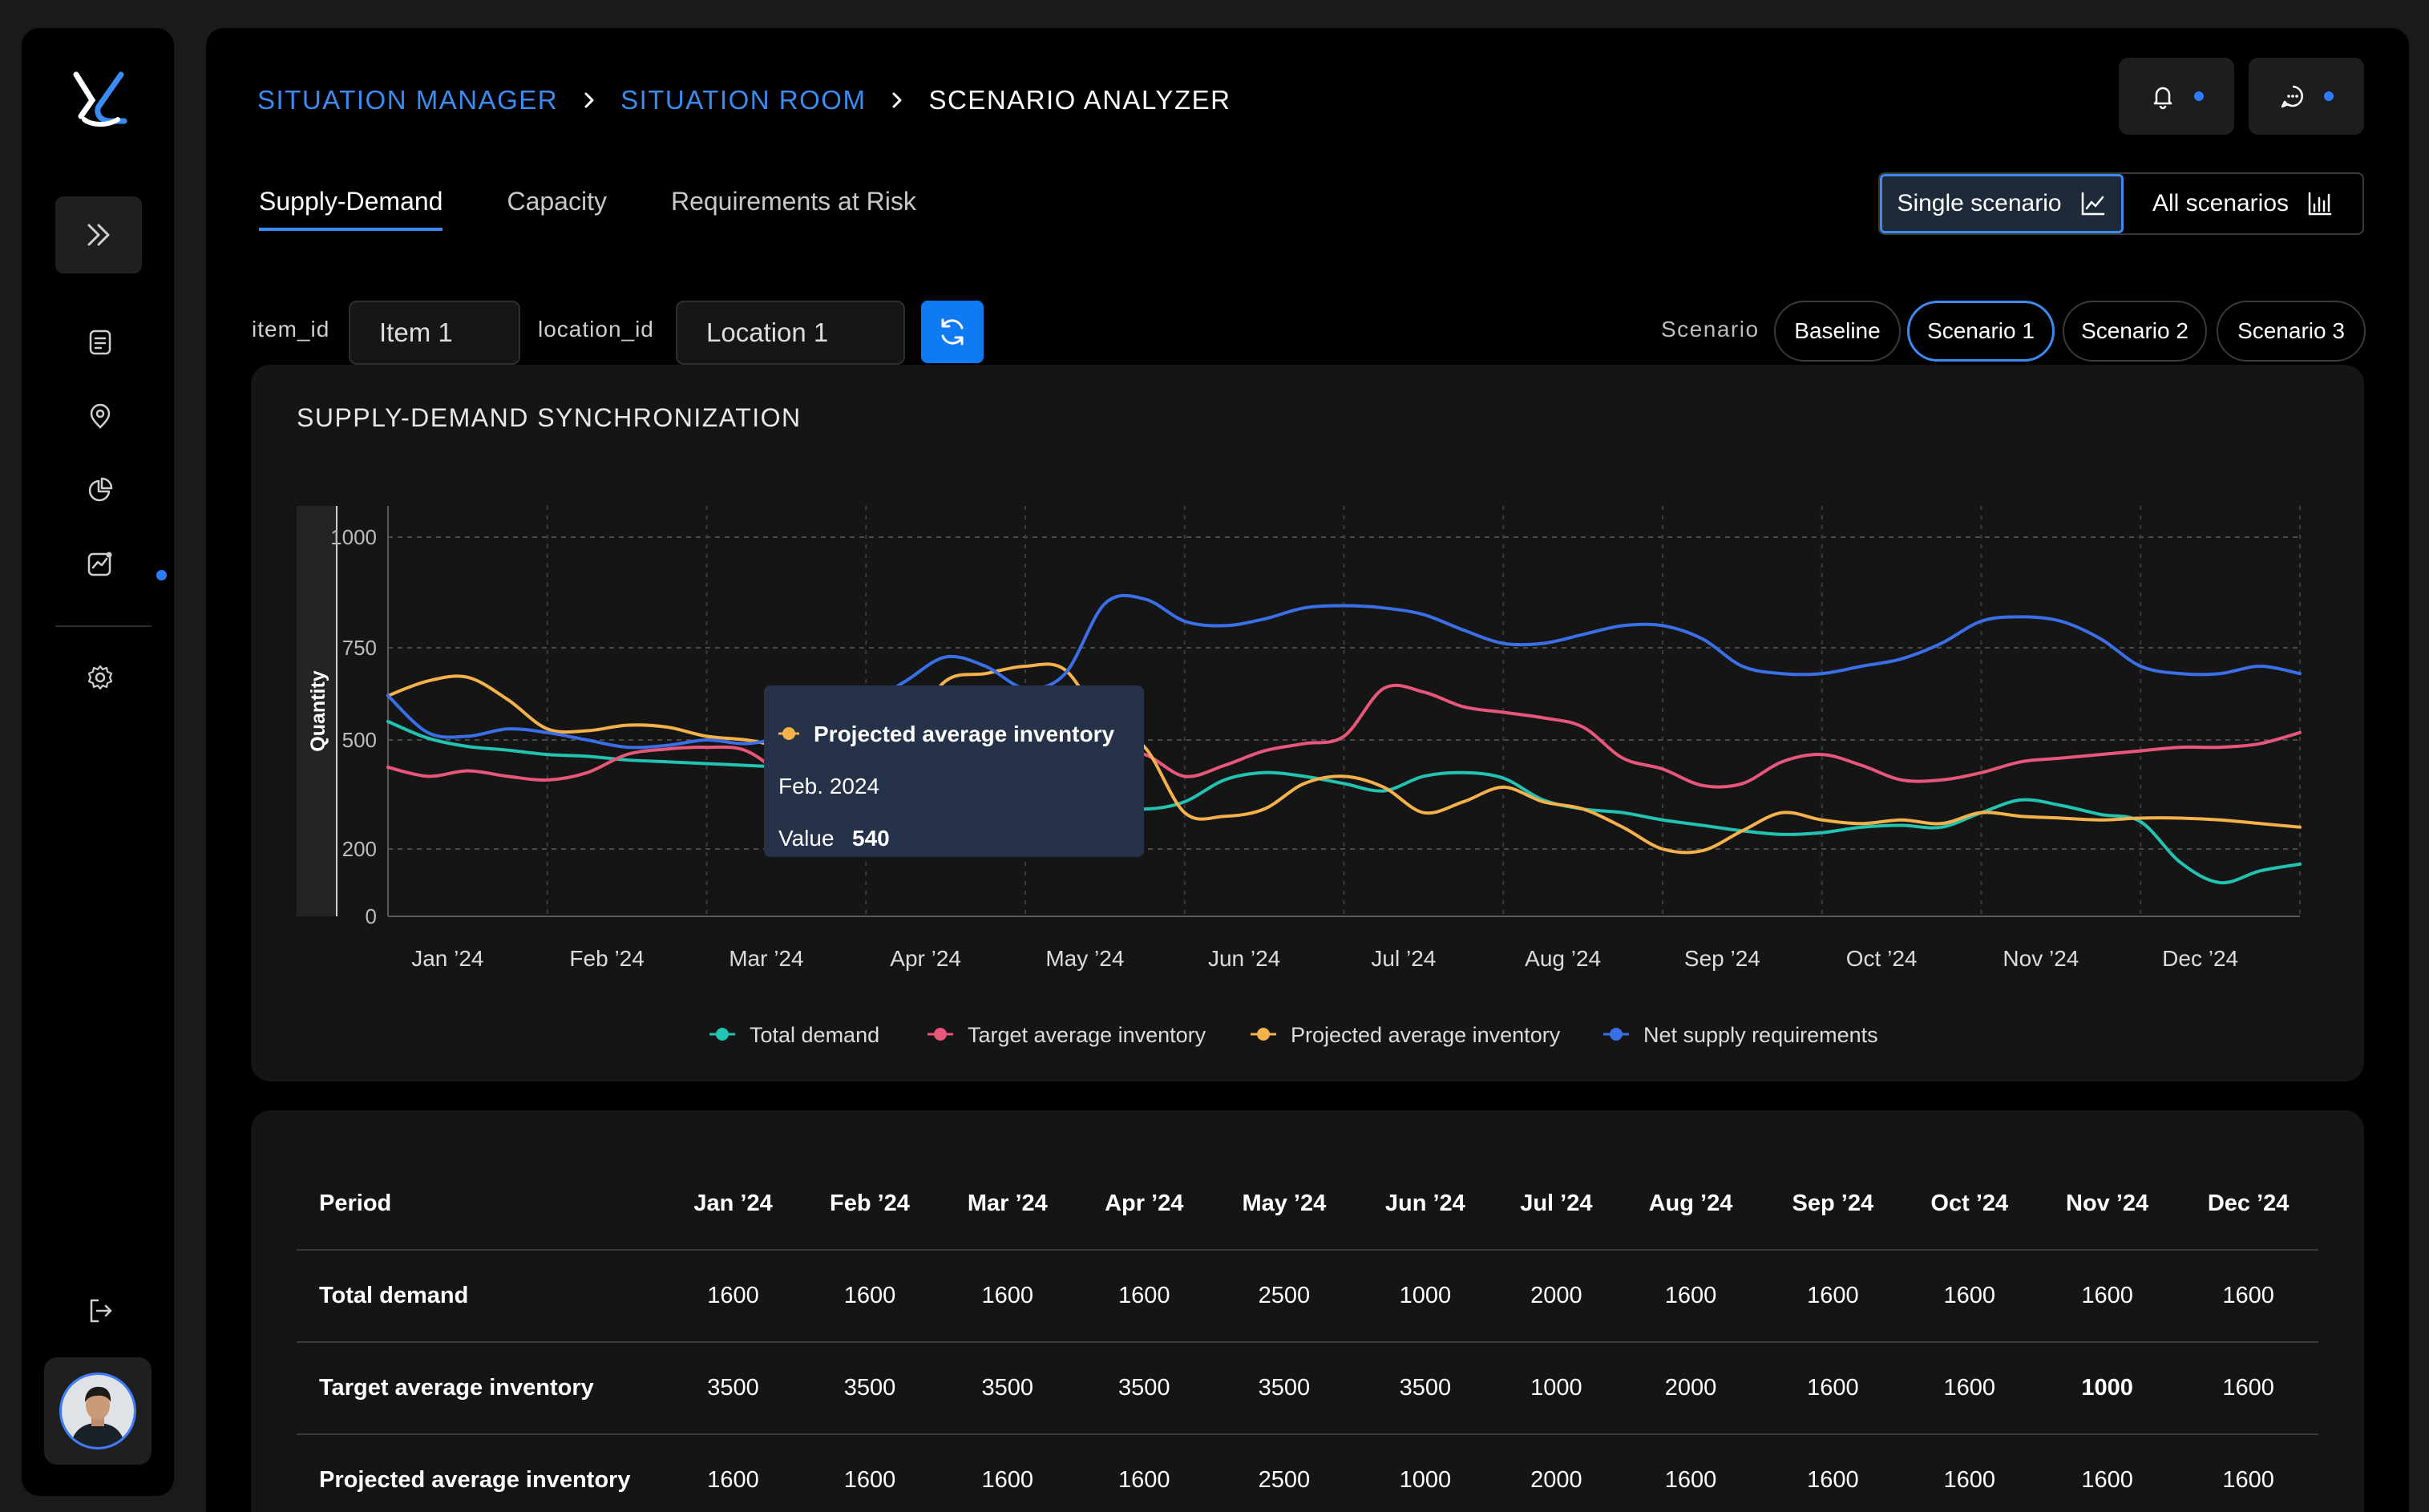 Image resolution: width=2429 pixels, height=1512 pixels. Describe the element at coordinates (2306, 96) in the screenshot. I see `messages-button` at that location.